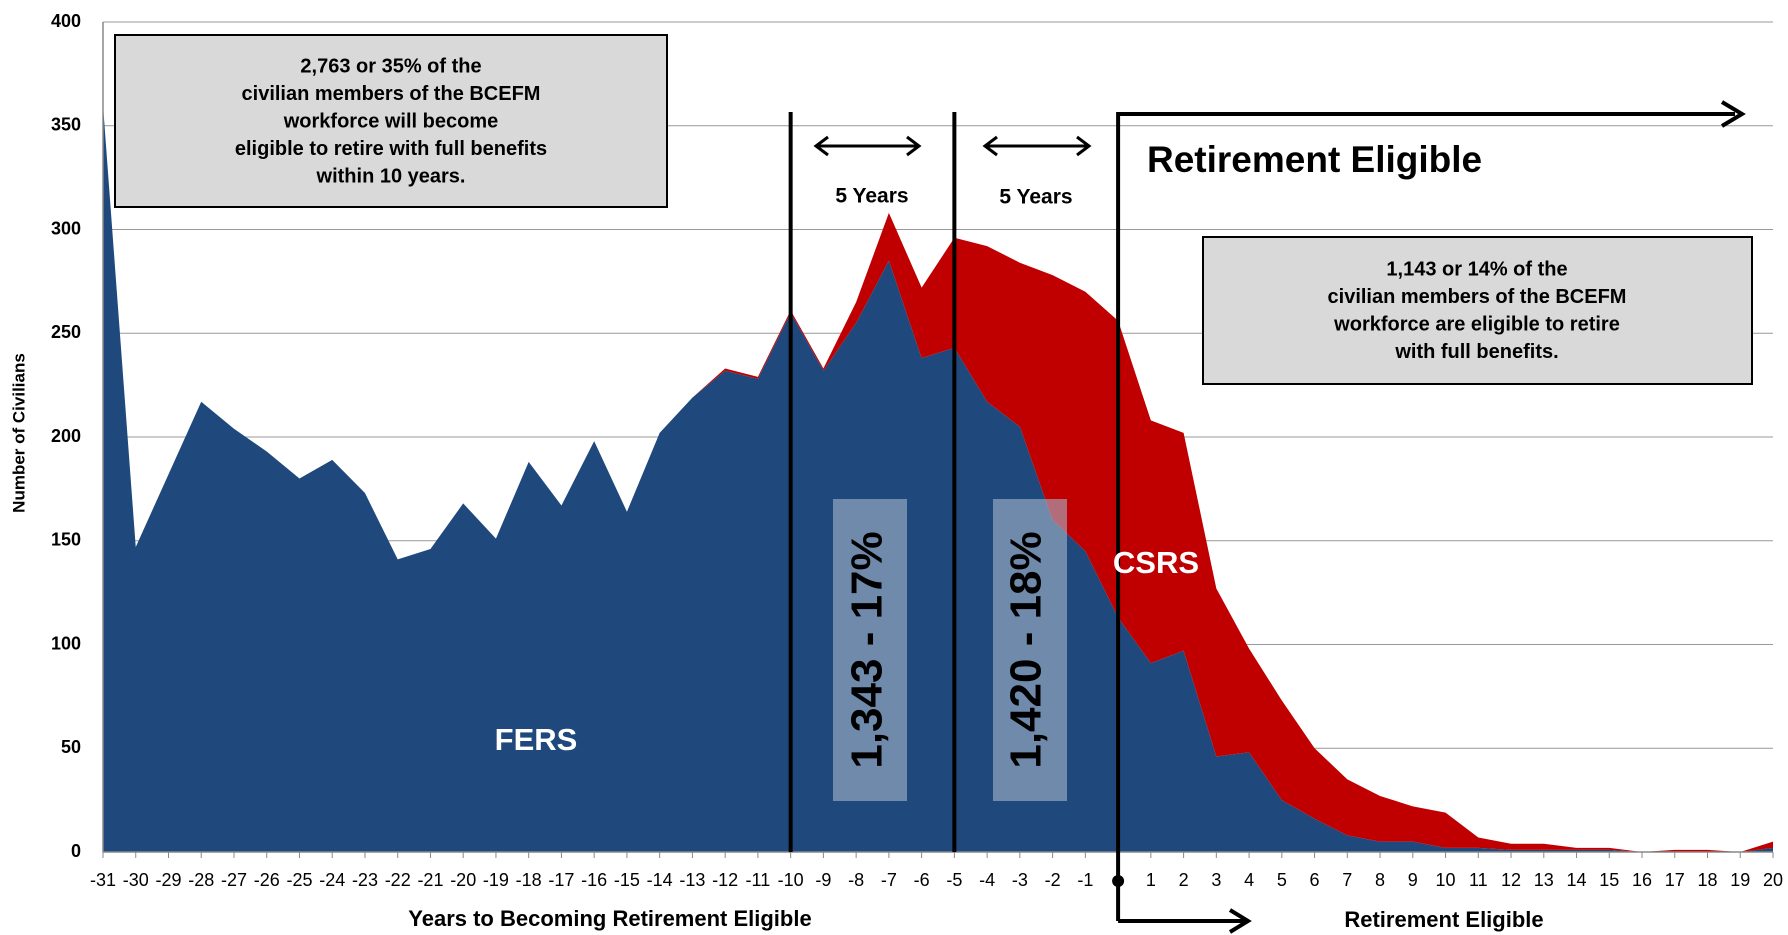  What do you see at coordinates (1773, 880) in the screenshot?
I see `x-tick-label: 20` at bounding box center [1773, 880].